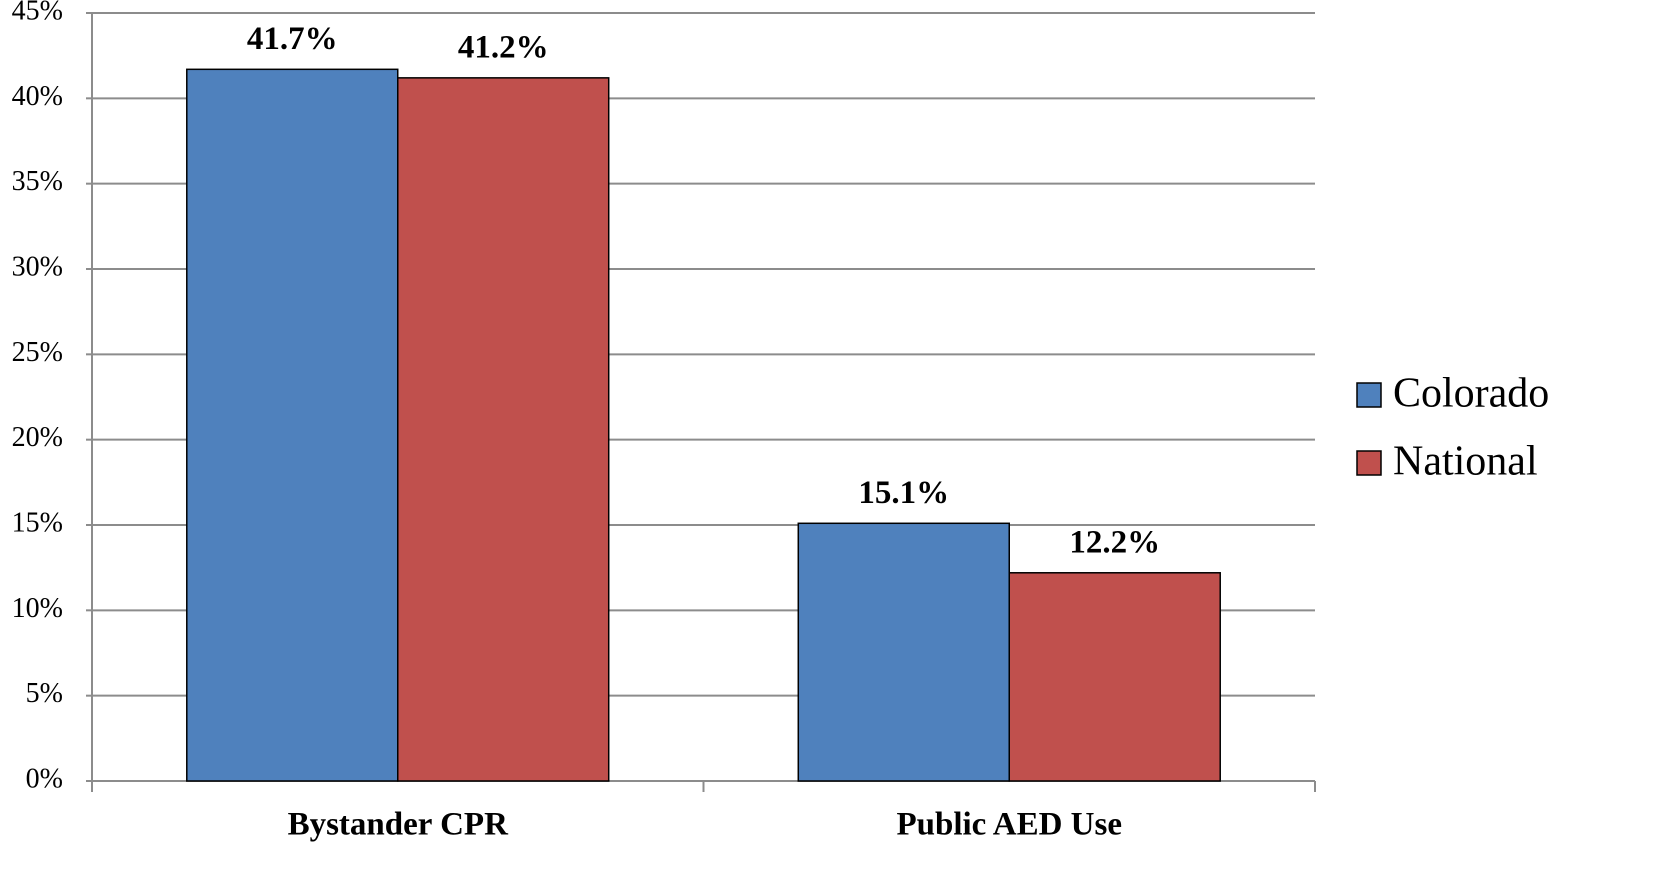  What do you see at coordinates (37, 181) in the screenshot?
I see `y-tick-label: 35%` at bounding box center [37, 181].